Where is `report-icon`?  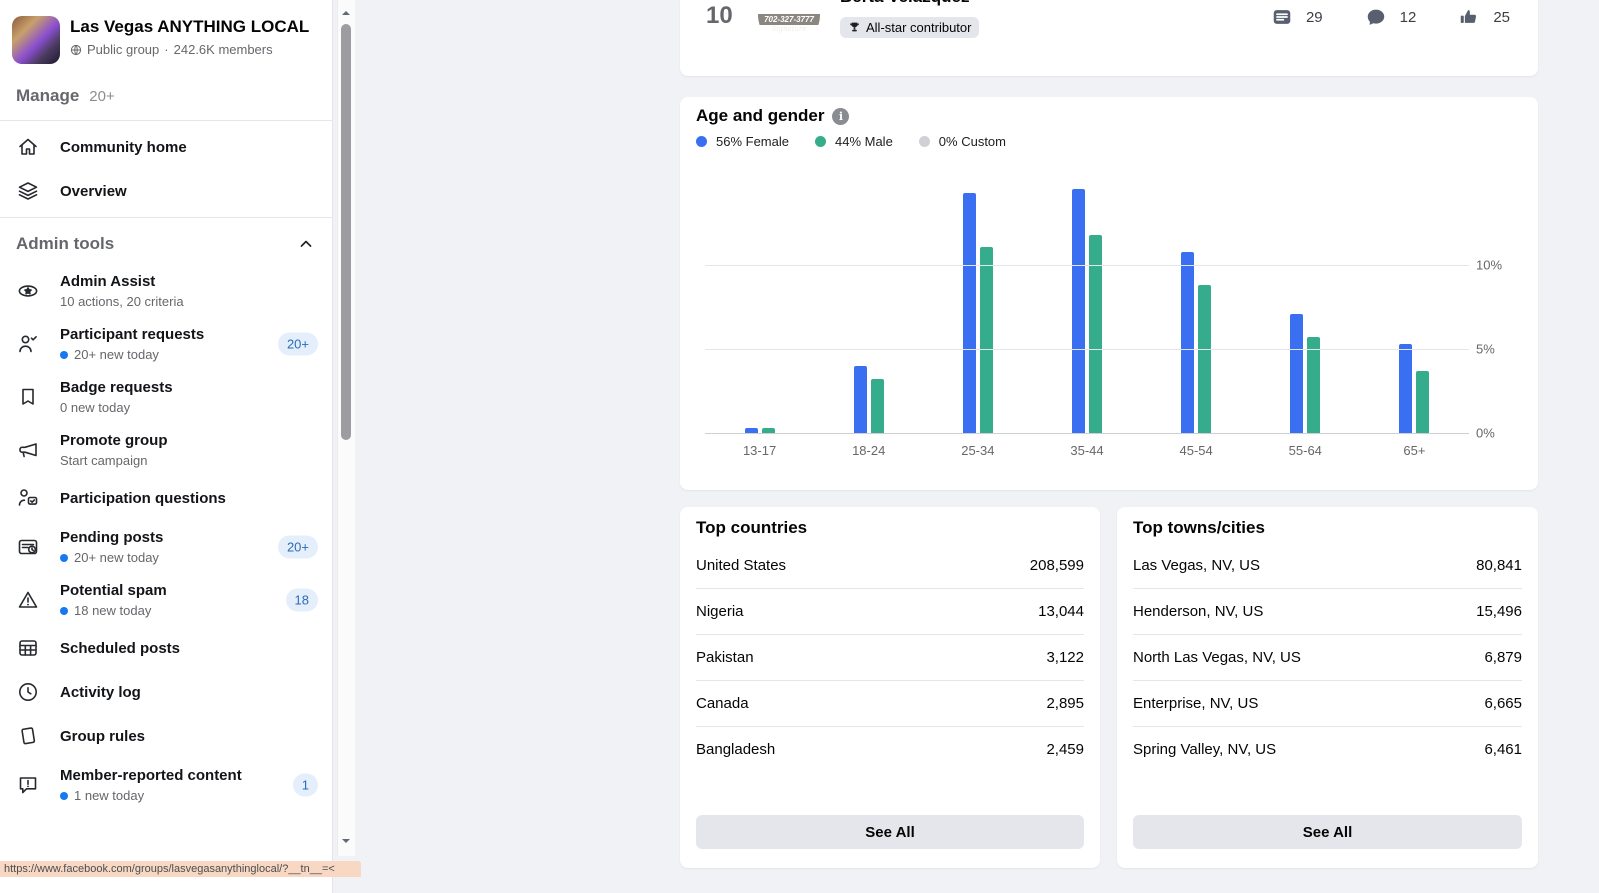 report-icon is located at coordinates (28, 785).